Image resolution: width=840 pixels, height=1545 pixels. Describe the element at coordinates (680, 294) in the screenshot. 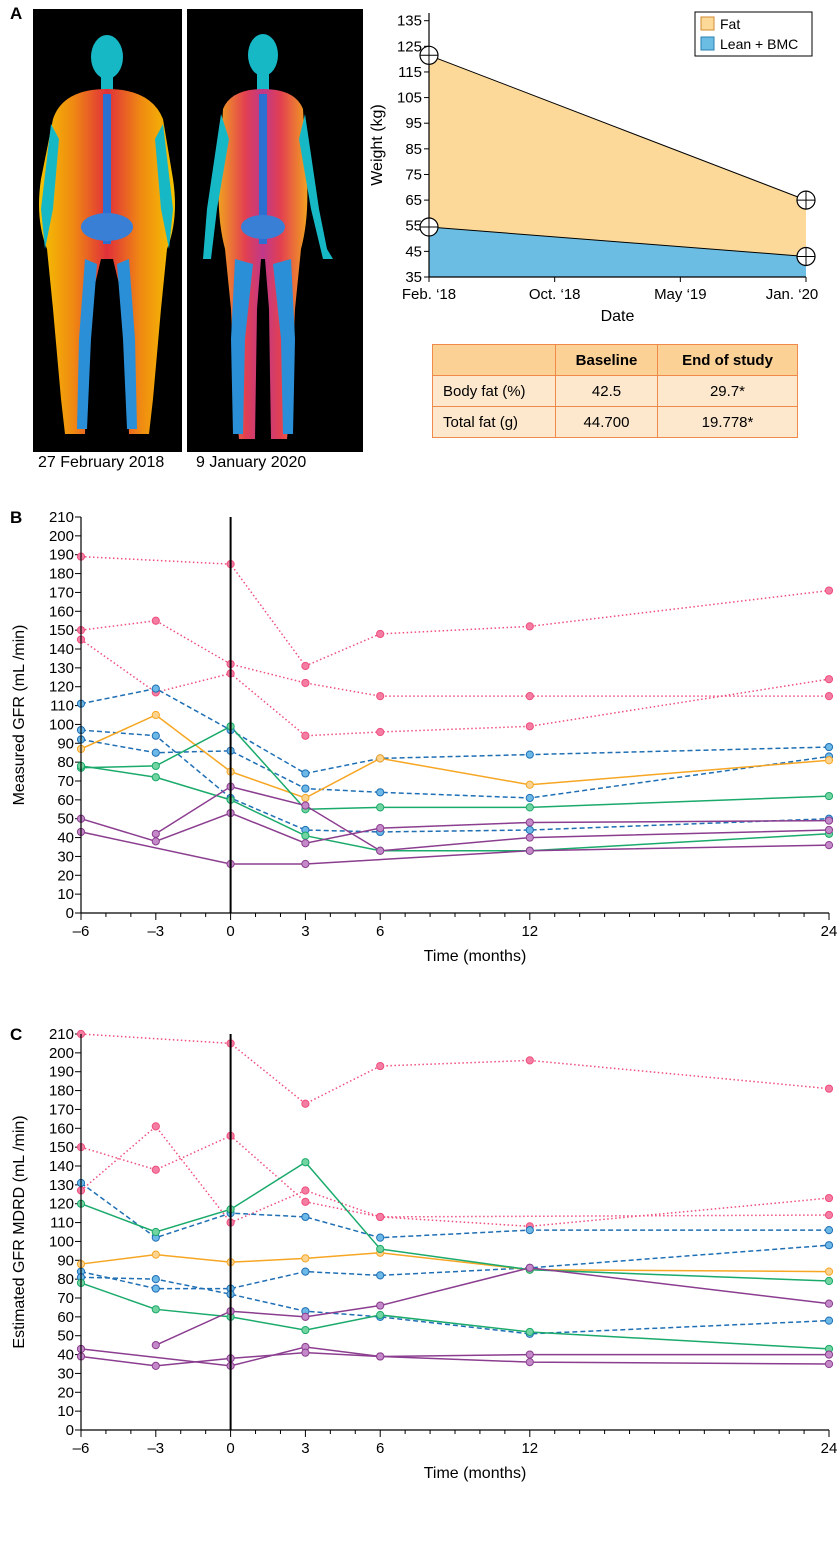

I see `x-tick-label: May ‘19` at that location.